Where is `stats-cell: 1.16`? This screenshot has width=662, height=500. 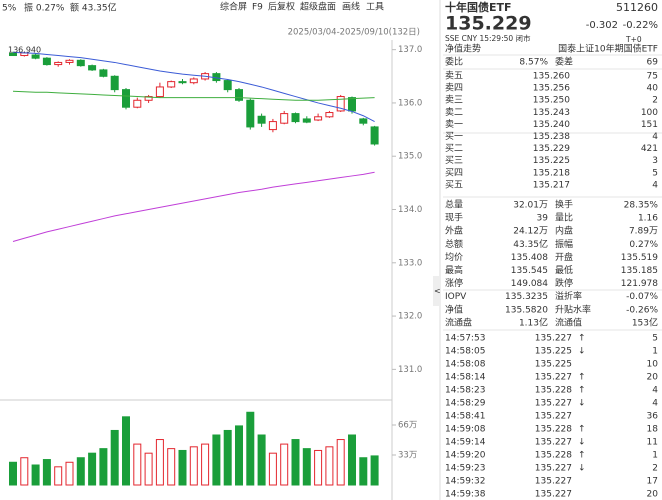 stats-cell: 1.16 is located at coordinates (648, 219).